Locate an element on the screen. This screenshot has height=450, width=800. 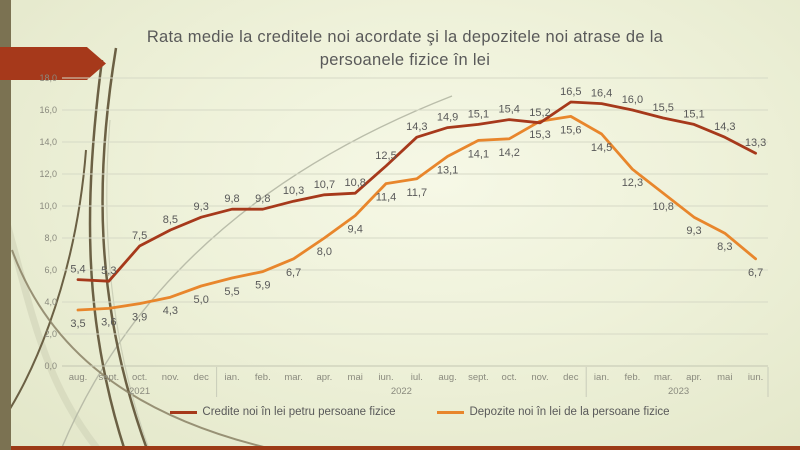
data-label: 15,4 is located at coordinates (508, 110).